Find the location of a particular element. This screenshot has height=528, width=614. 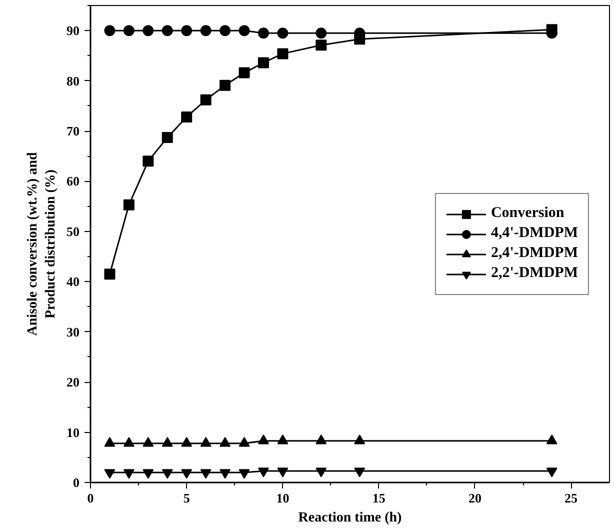

x-tick-label: 20 is located at coordinates (475, 498).